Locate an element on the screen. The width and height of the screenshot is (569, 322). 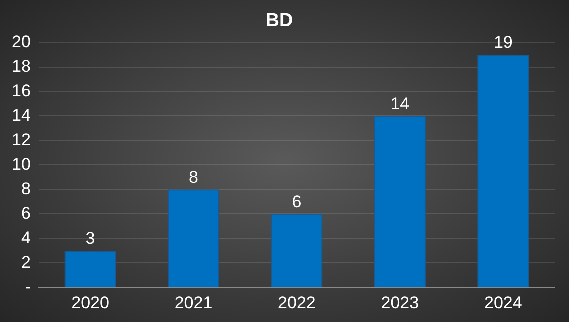
y-tick-label: 6 is located at coordinates (26, 213).